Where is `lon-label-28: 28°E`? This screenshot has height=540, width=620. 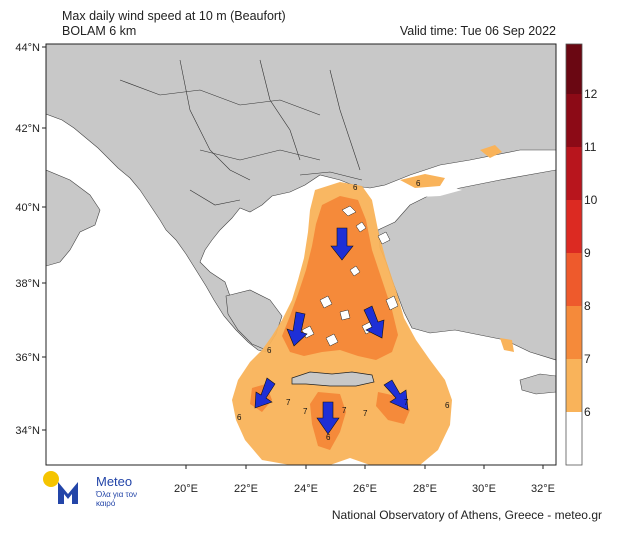
lon-label-28: 28°E is located at coordinates (425, 489).